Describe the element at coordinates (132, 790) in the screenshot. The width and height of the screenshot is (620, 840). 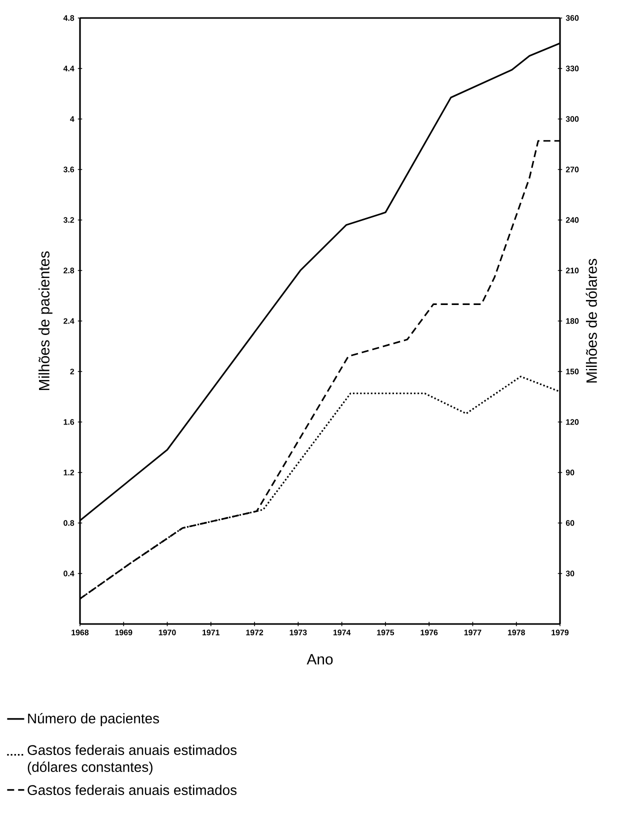
I see `legend-label: Gastos federais anuais estimados` at that location.